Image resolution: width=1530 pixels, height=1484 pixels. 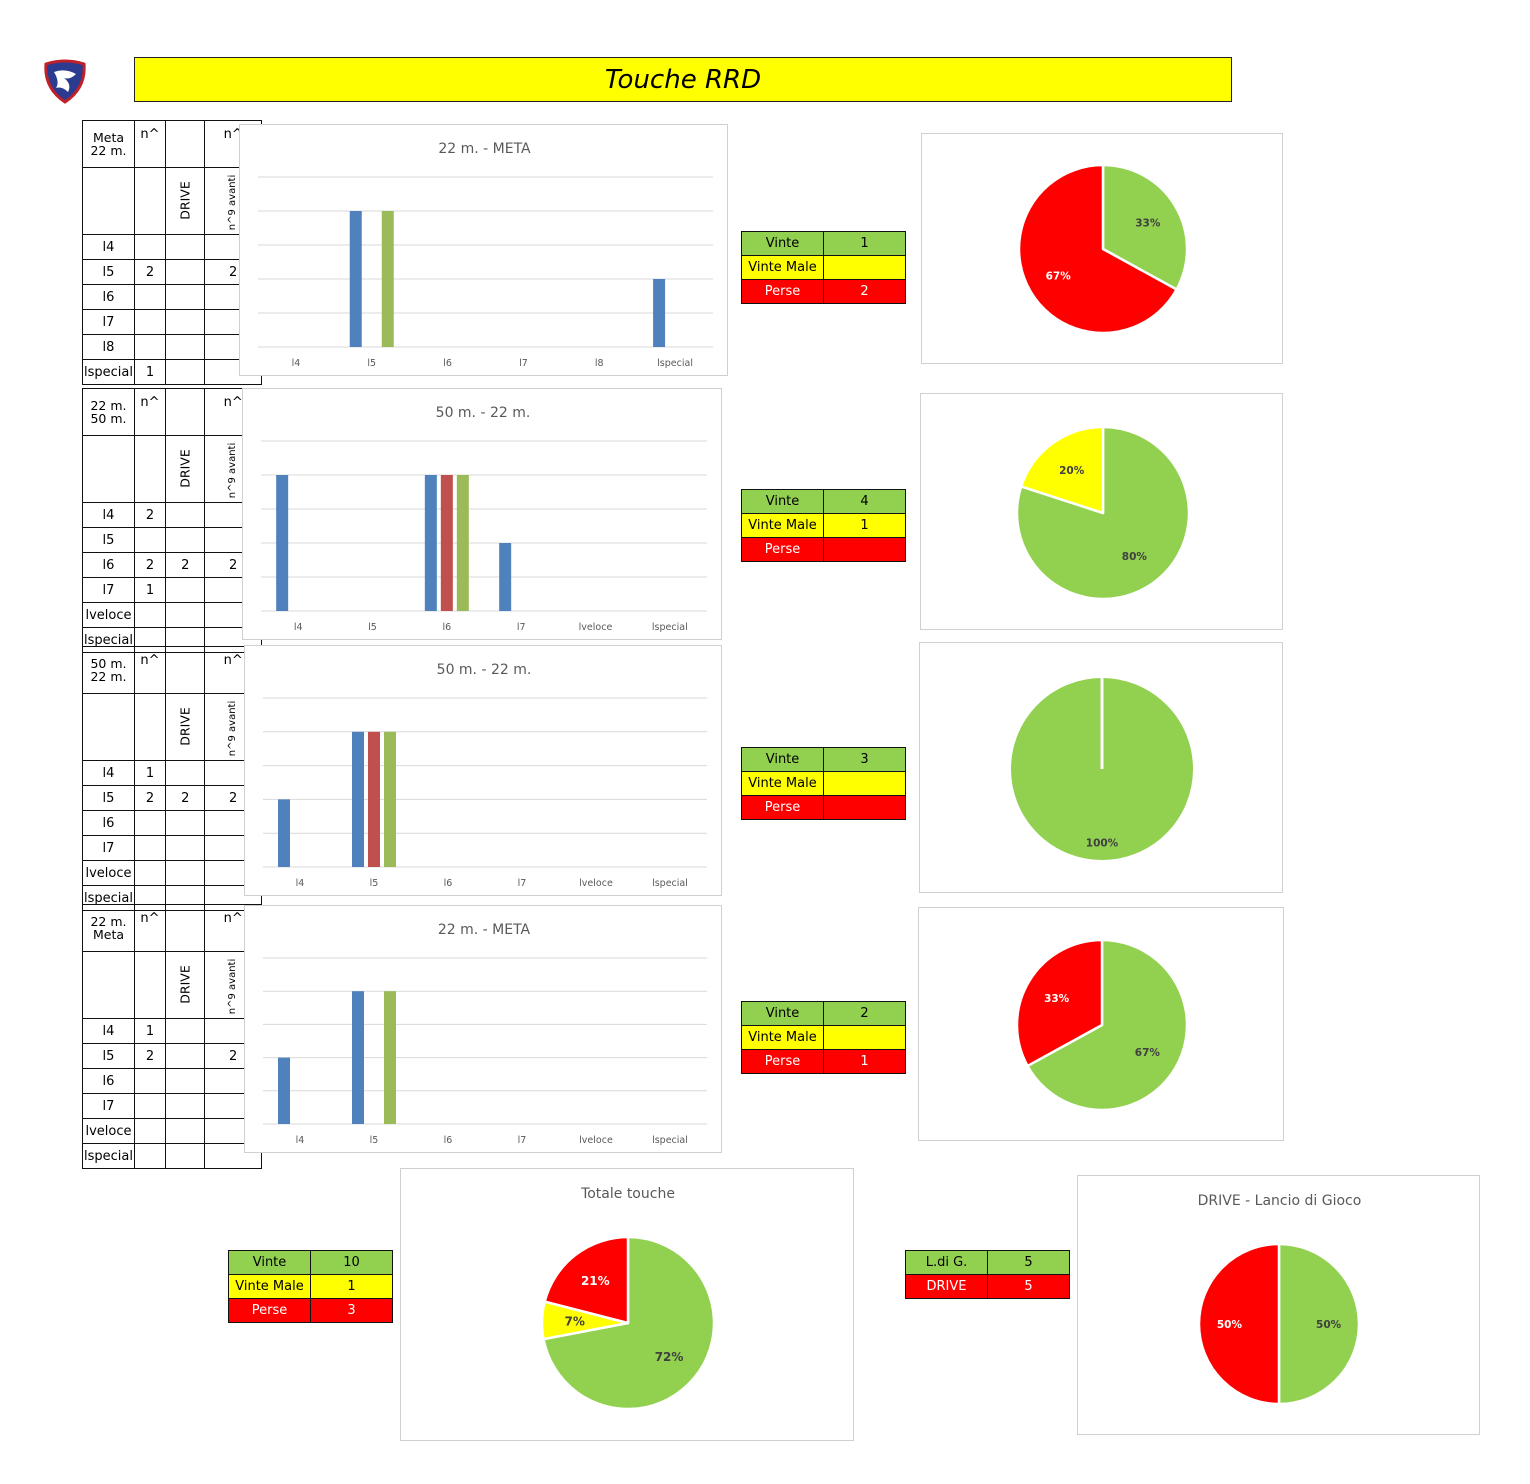 What do you see at coordinates (483, 770) in the screenshot?
I see `bar-chart-3: 50 m. - 22 m. l4 l5 l6 l7 lveloce lspecial` at bounding box center [483, 770].